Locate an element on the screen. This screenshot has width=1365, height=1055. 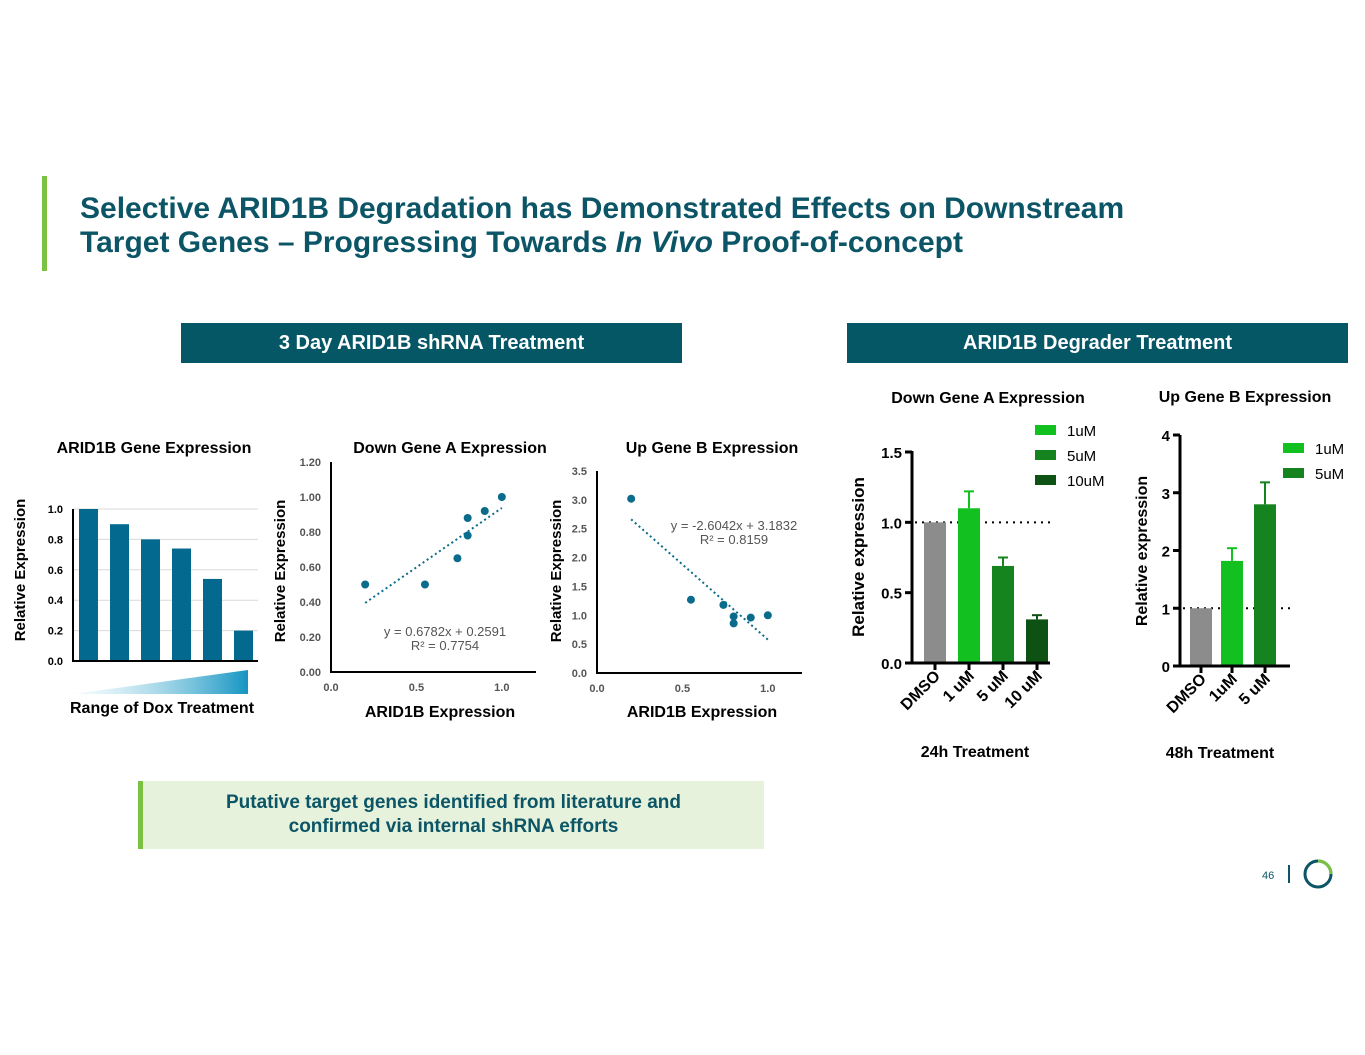
chart4-ytick: 0.5 is located at coordinates (891, 594).